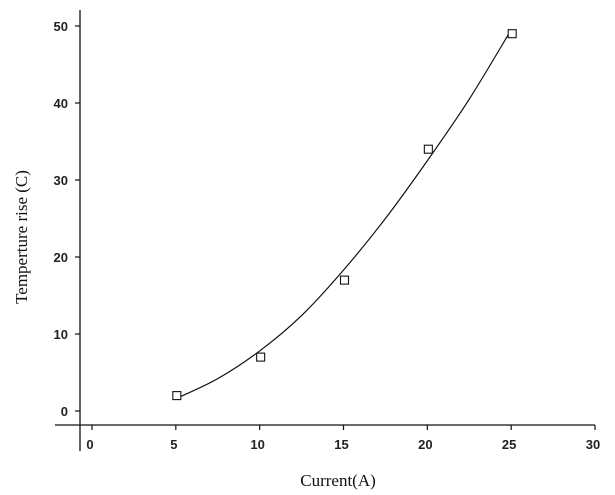  I want to click on x-tick-label: 20, so click(425, 444).